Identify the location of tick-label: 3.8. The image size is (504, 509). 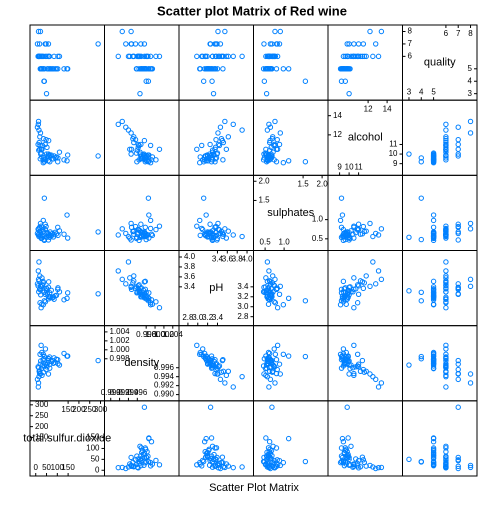
(190, 266).